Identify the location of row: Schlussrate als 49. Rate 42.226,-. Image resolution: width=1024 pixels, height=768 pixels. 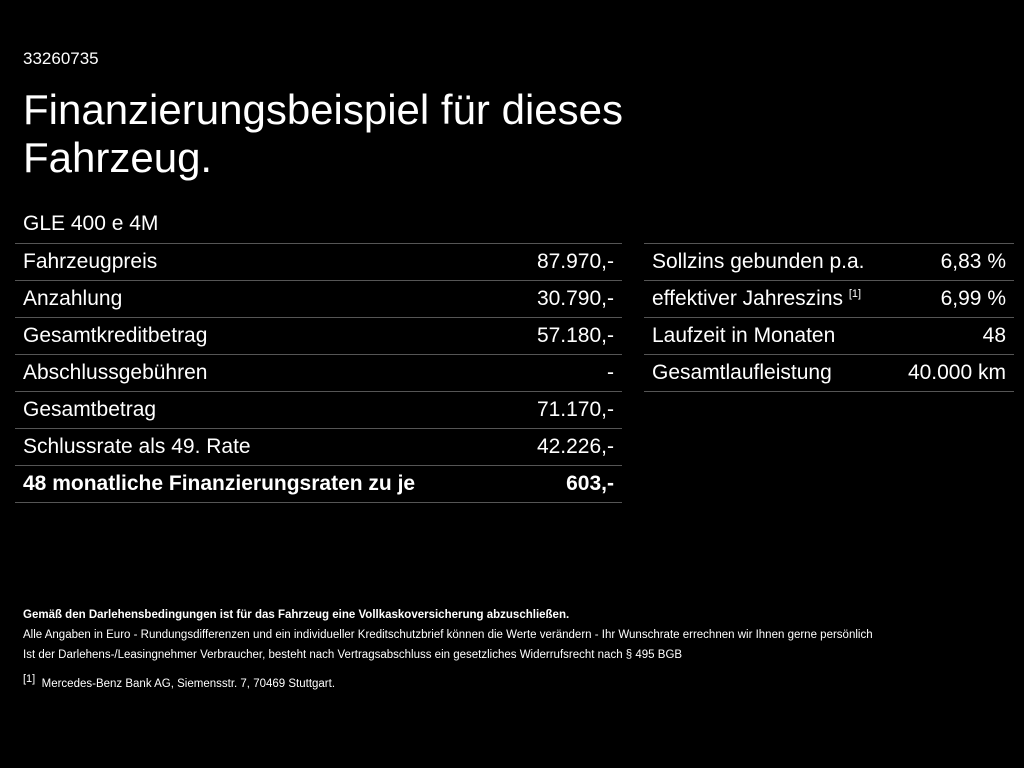
(318, 447).